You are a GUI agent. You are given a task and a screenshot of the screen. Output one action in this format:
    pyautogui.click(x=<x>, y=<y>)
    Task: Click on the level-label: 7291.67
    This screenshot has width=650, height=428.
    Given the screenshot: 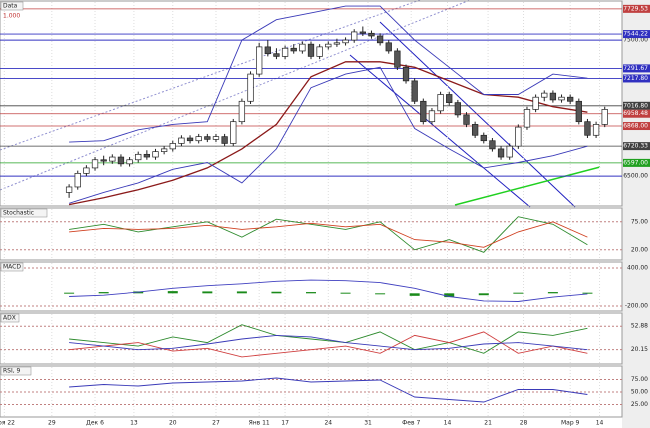 What is the action you would take?
    pyautogui.click(x=635, y=68)
    